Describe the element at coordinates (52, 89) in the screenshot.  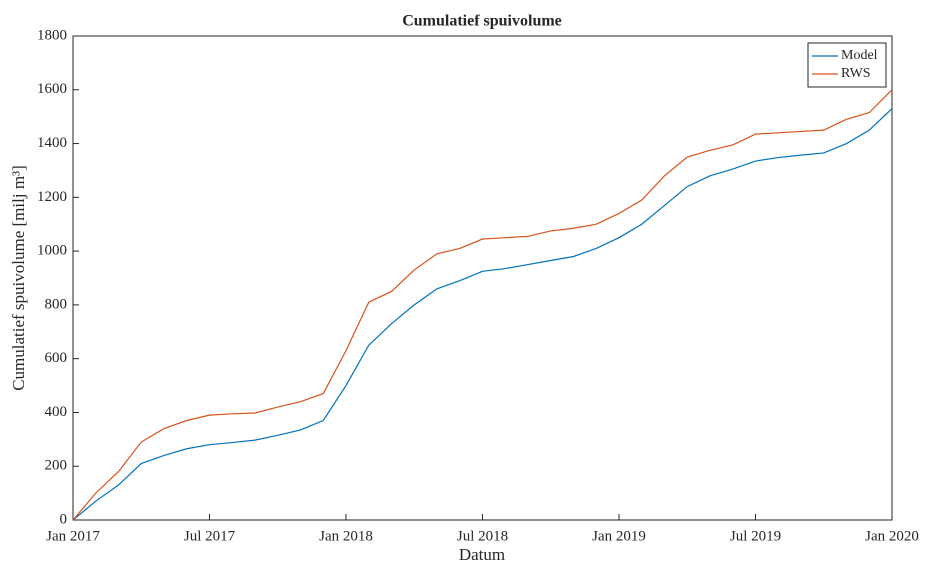
I see `y-tick-label: 1600` at that location.